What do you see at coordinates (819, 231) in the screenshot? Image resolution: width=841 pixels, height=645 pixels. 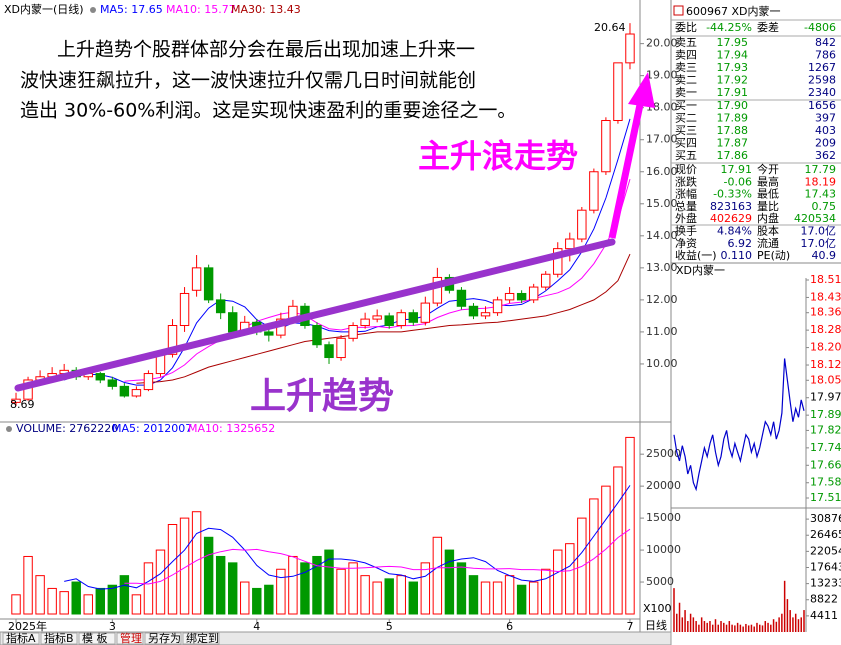 I see `quote-cell: 17.0亿` at bounding box center [819, 231].